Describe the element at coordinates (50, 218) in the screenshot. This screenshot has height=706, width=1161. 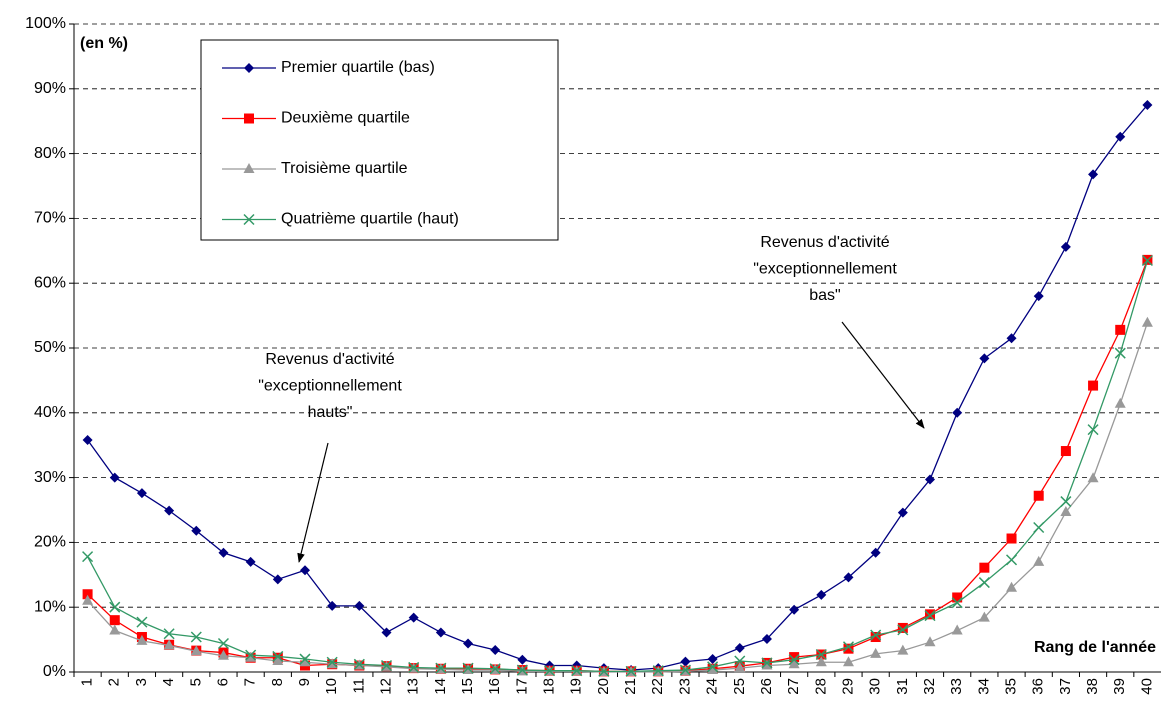
I see `y-tick-label: 70%` at that location.